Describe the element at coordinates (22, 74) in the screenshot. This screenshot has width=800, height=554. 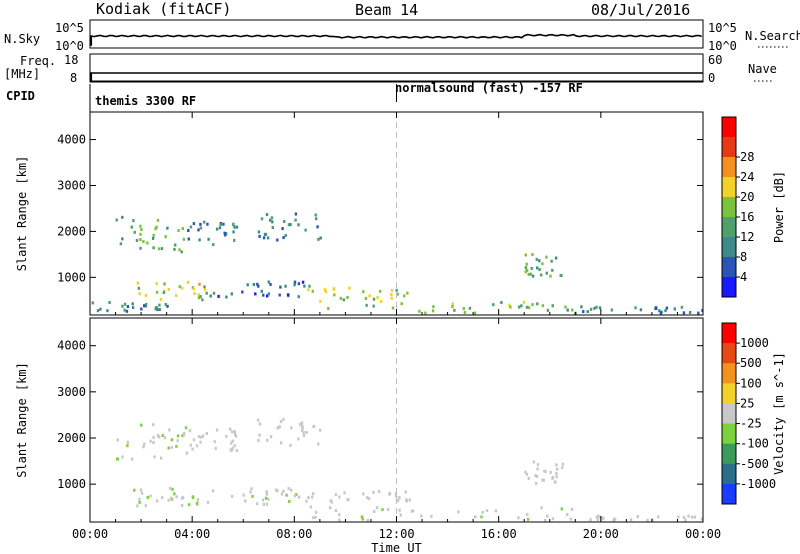
I see `freq-unit-label: [MHz]` at that location.